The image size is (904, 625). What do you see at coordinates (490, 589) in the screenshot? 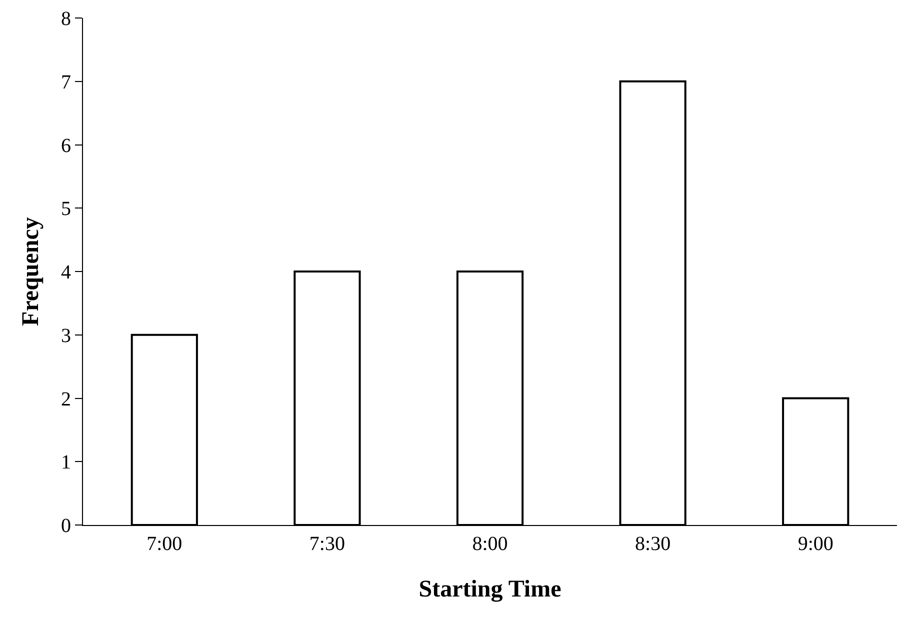
I see `x-axis-title: Starting Time` at bounding box center [490, 589].